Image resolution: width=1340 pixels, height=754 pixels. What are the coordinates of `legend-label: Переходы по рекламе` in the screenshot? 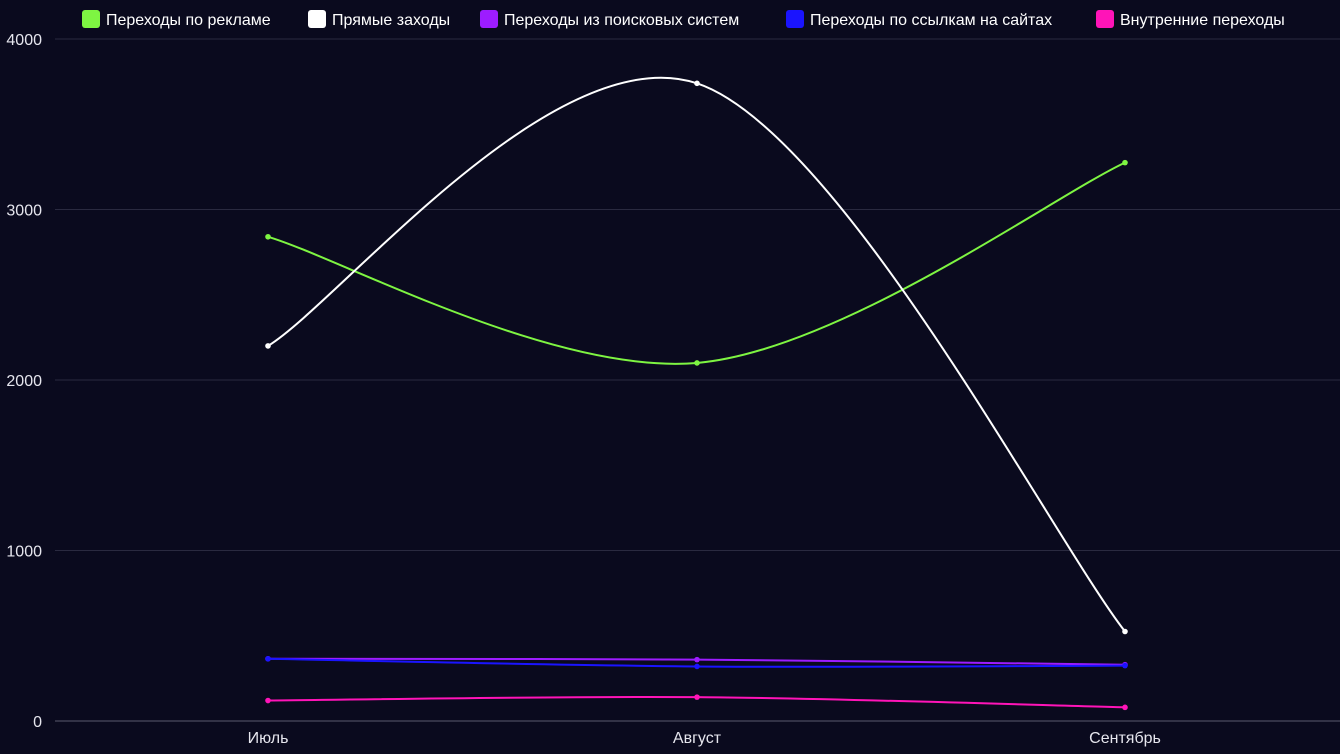 It's located at (188, 20).